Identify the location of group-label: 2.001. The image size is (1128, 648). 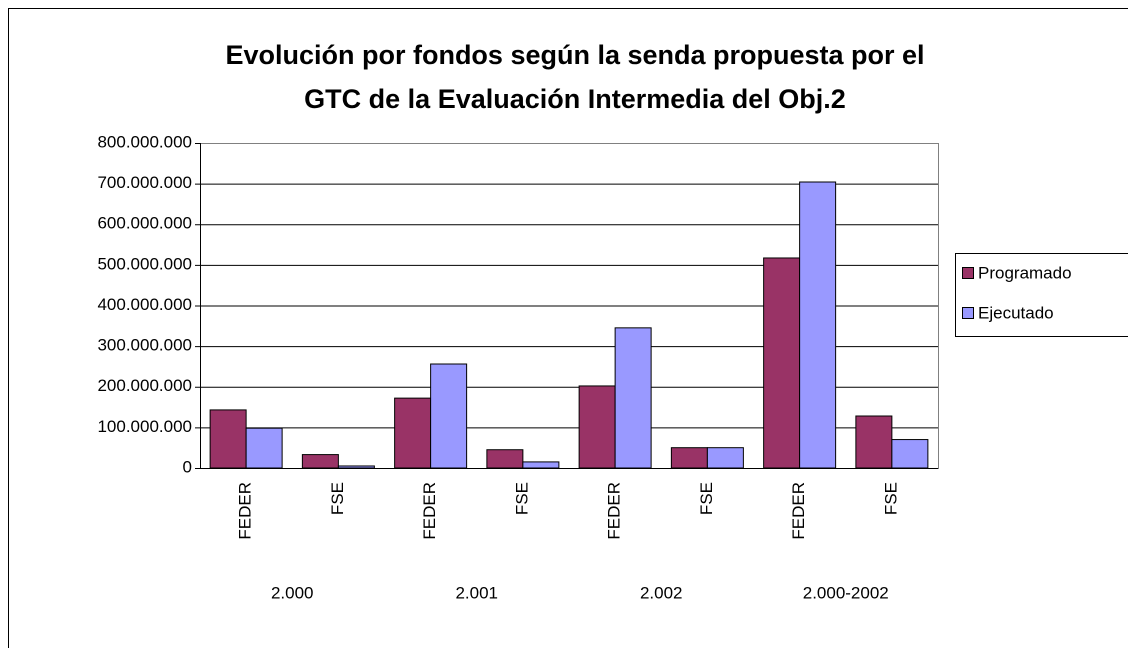
(476, 592).